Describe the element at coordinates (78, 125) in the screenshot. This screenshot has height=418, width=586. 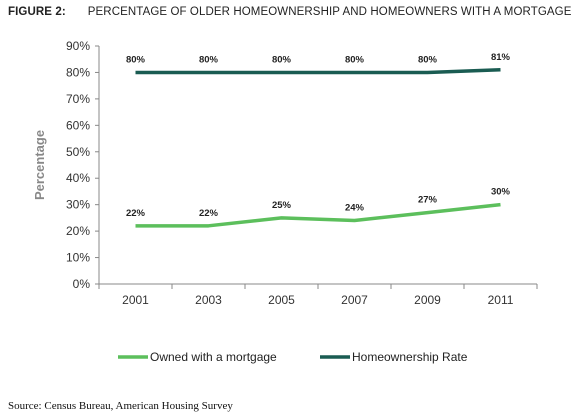
I see `y-tick-label: 60%` at that location.